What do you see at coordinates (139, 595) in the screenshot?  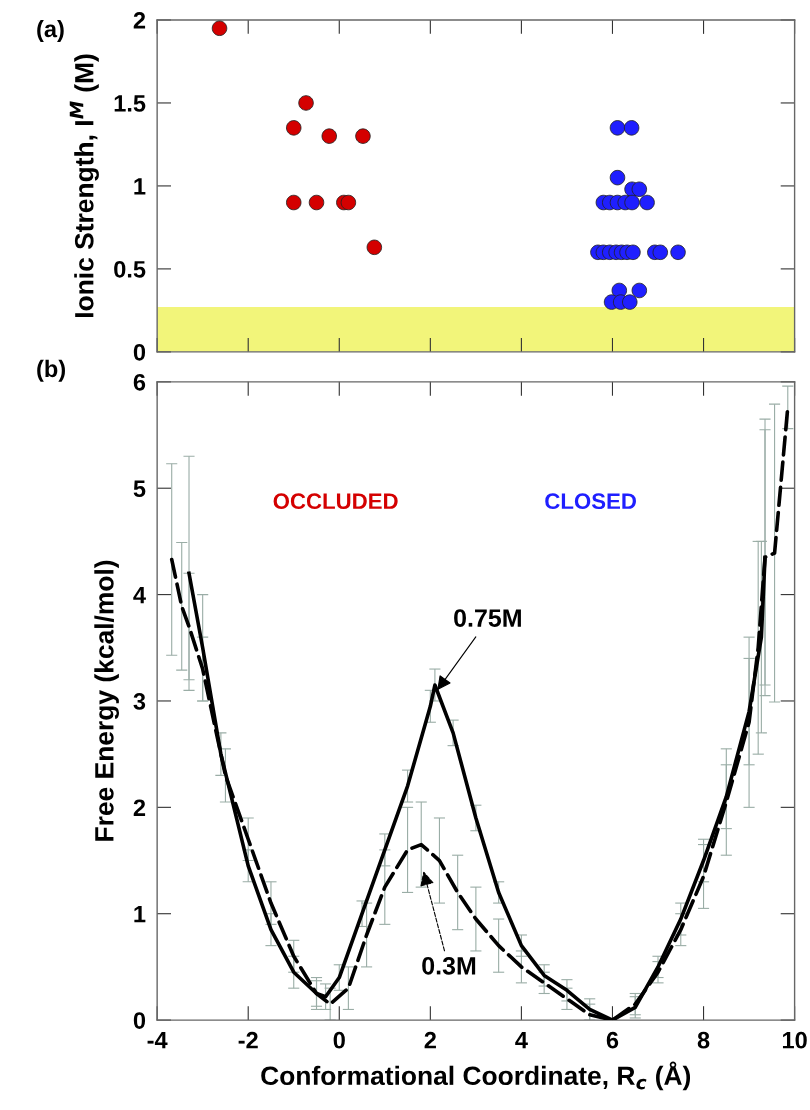 I see `y-tick-label: 4` at bounding box center [139, 595].